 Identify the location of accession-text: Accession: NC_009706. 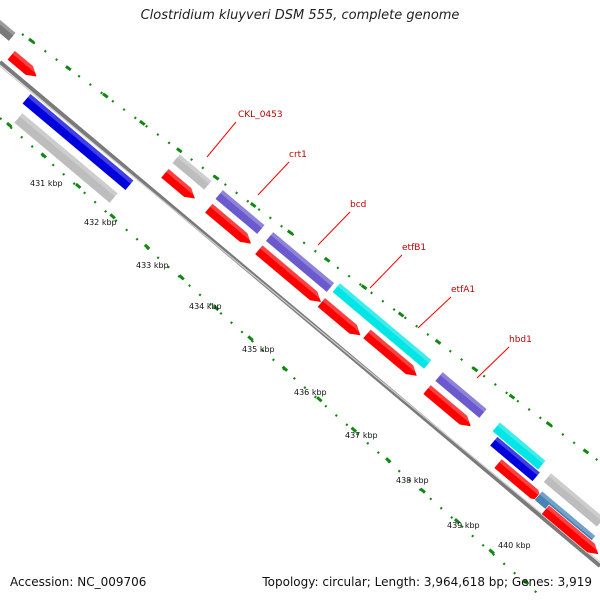
(78, 582).